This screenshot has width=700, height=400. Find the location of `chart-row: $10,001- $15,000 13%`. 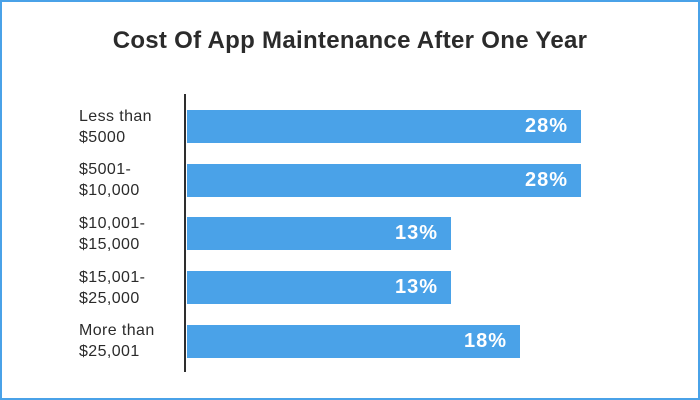

chart-row: $10,001- $15,000 13% is located at coordinates (350, 234).